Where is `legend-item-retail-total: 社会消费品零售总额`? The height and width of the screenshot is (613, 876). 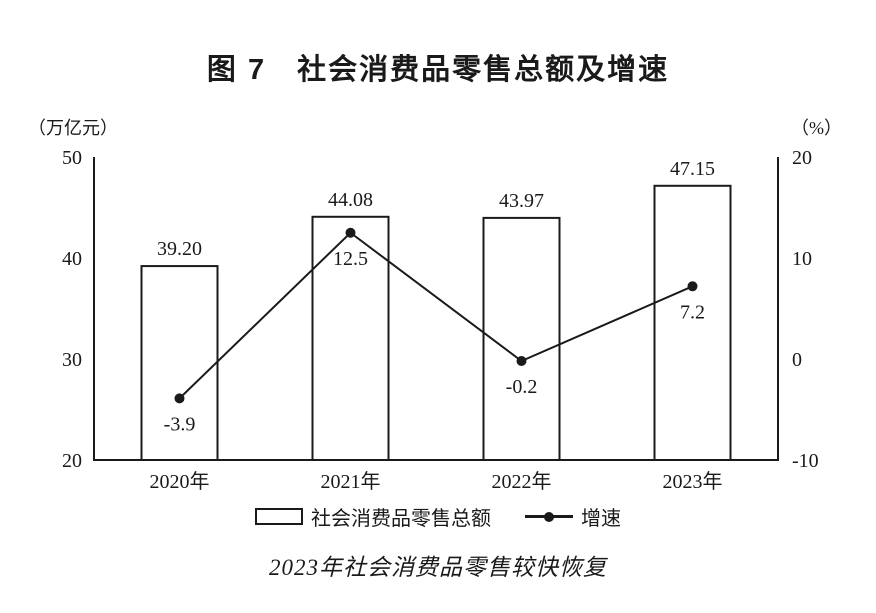 legend-item-retail-total: 社会消费品零售总额 is located at coordinates (373, 516).